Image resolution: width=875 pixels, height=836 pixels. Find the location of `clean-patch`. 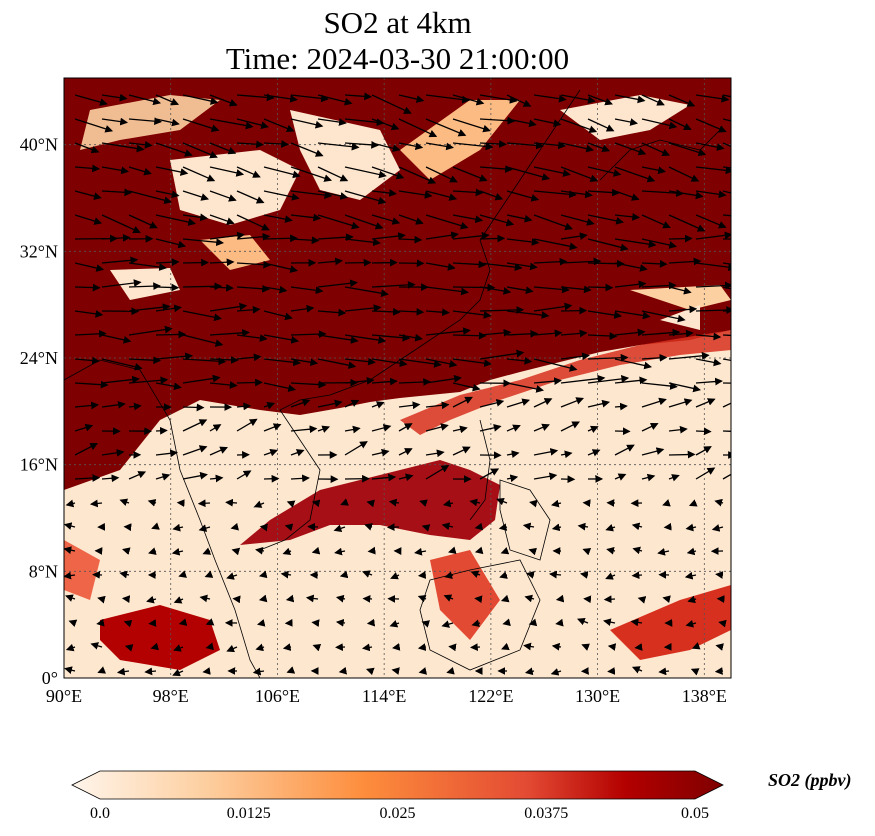

clean-patch is located at coordinates (235, 187).